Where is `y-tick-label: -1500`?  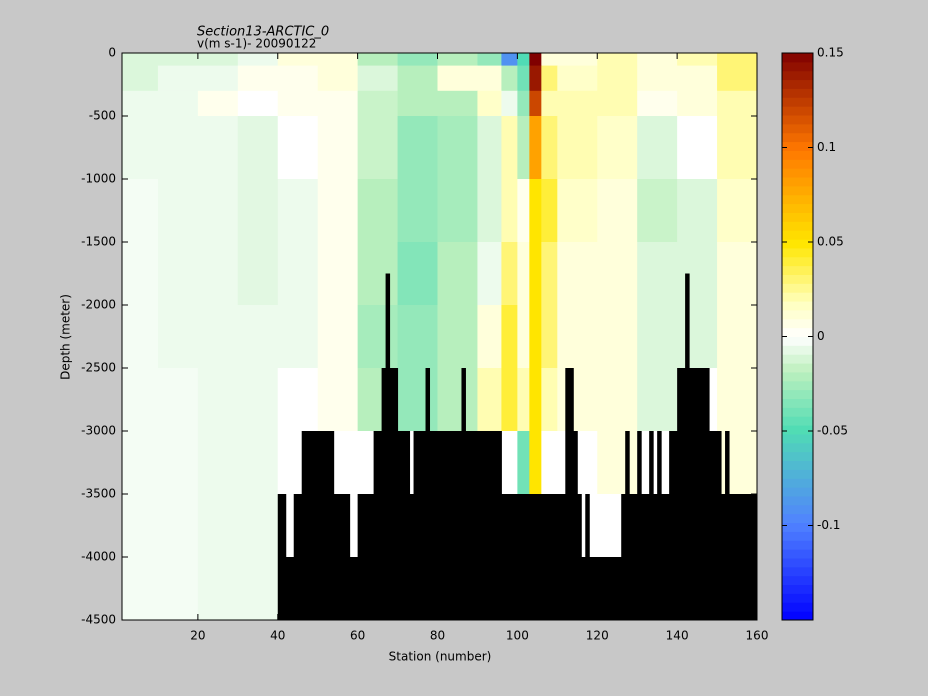
y-tick-label: -1500 is located at coordinates (98, 242).